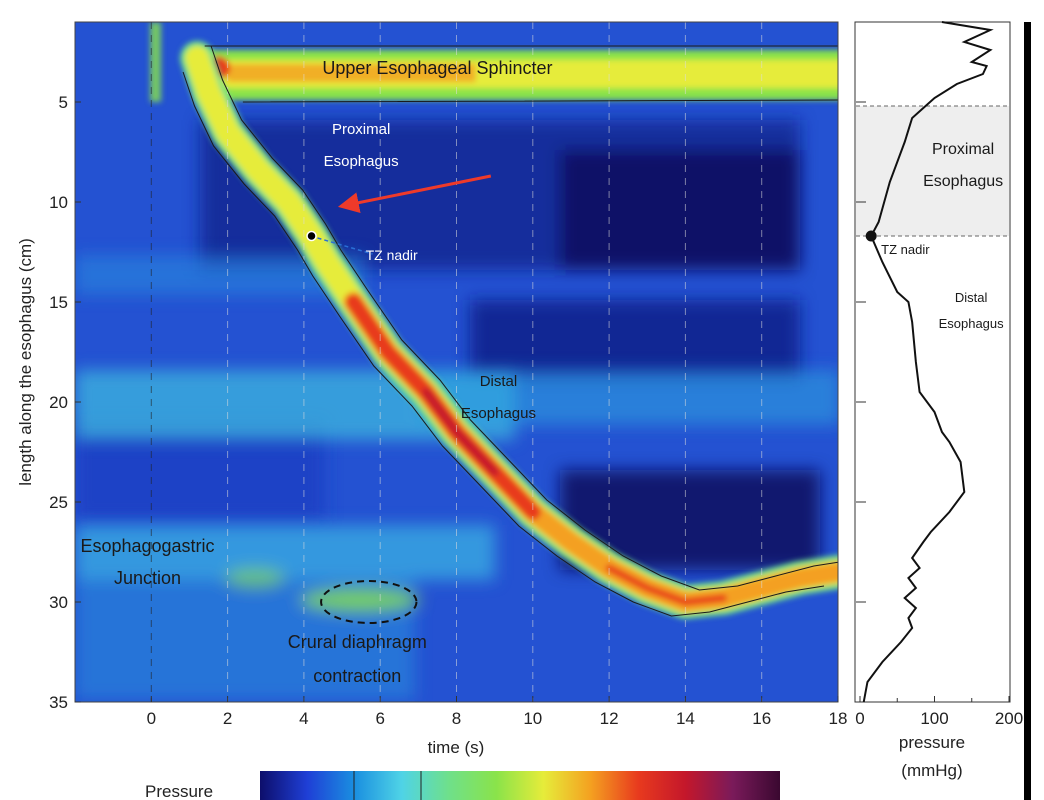 The width and height of the screenshot is (1044, 800). I want to click on y-tick-label: 10, so click(58, 202).